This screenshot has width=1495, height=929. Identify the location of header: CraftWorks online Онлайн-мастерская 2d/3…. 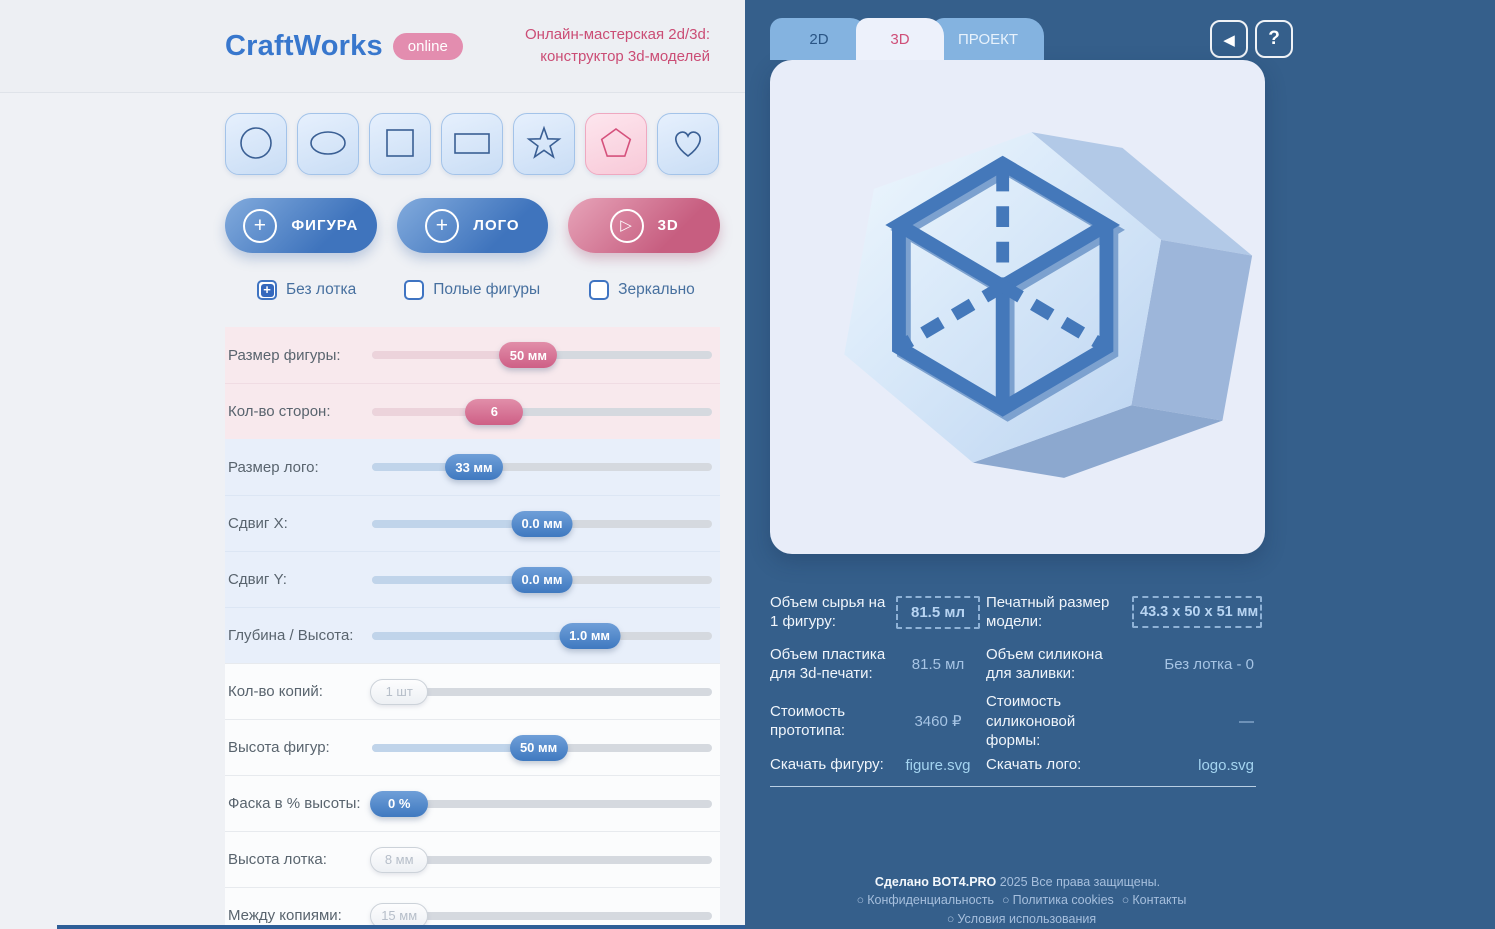
(372, 46).